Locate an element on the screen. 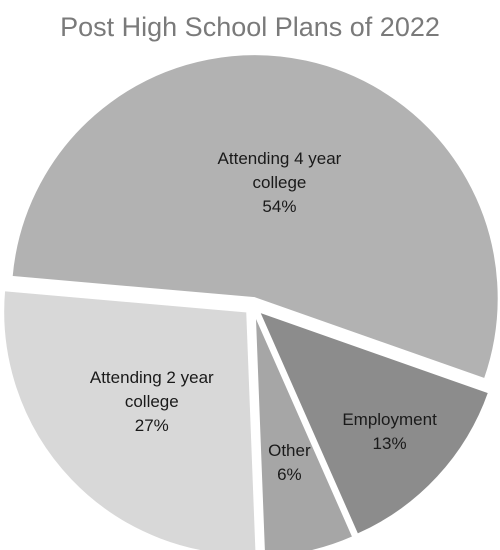  slice-label-2-line-0: Other is located at coordinates (289, 450).